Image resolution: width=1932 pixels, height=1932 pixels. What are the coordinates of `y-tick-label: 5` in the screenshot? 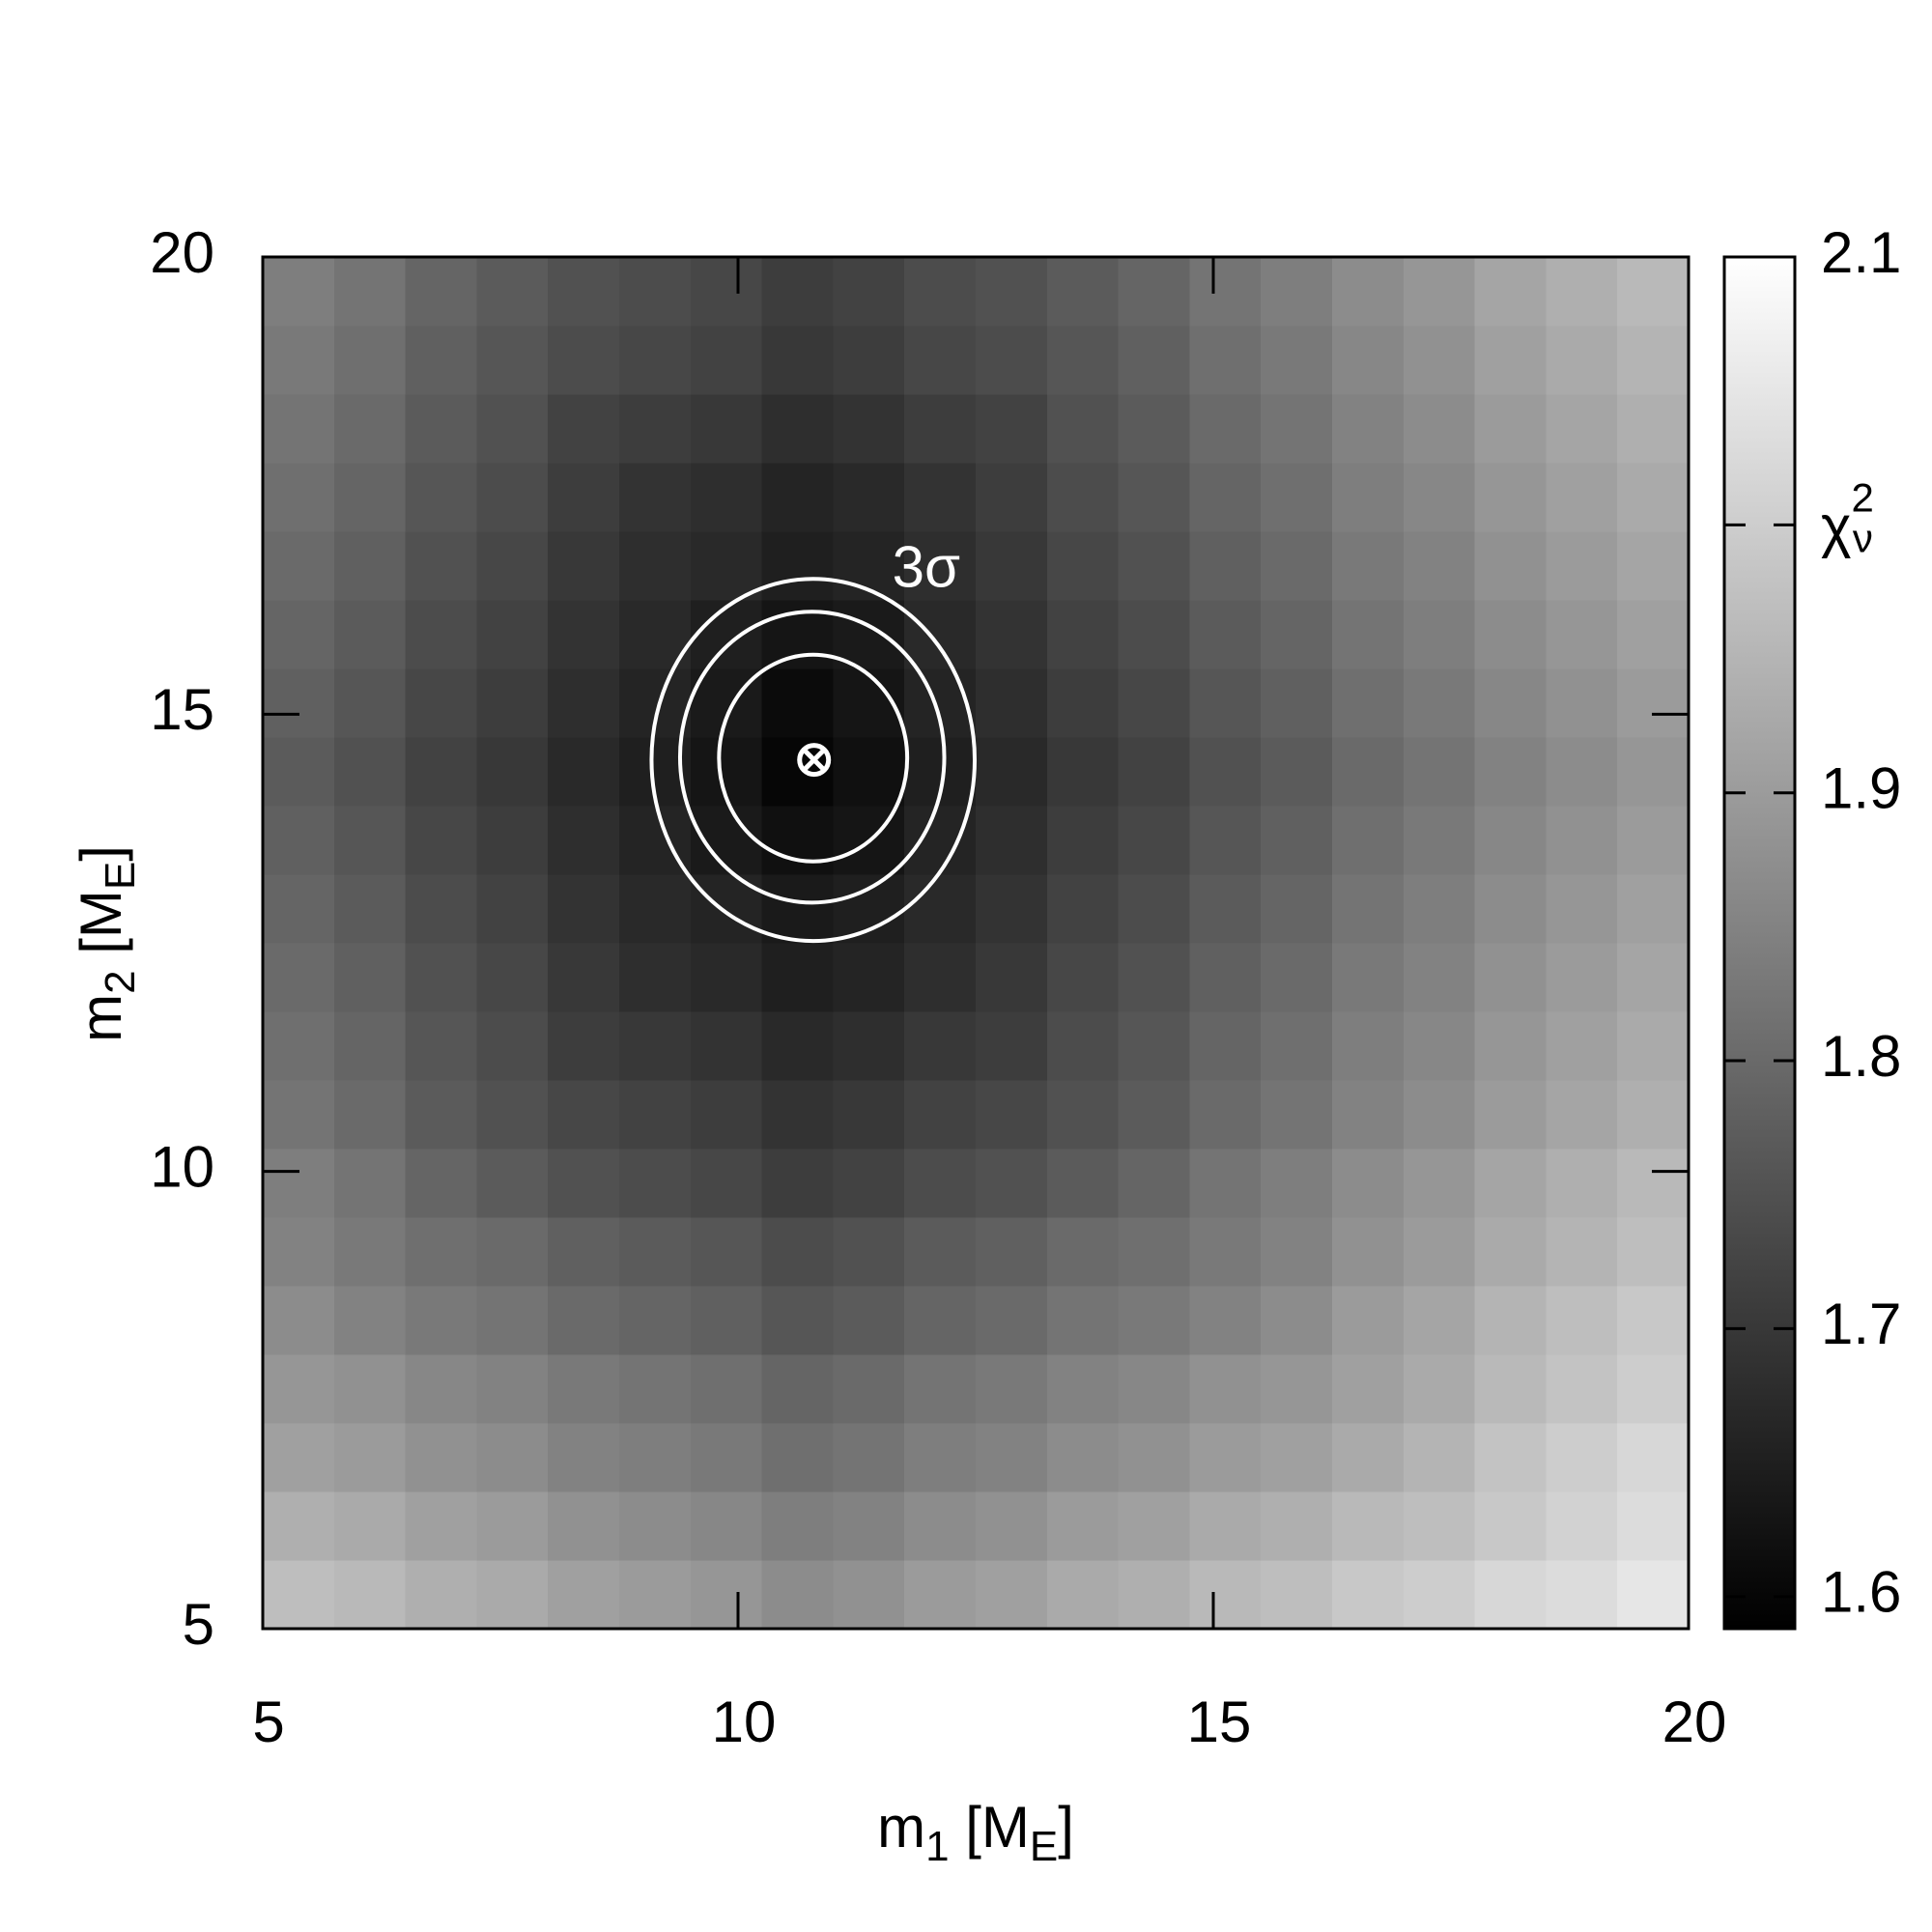 It's located at (198, 1624).